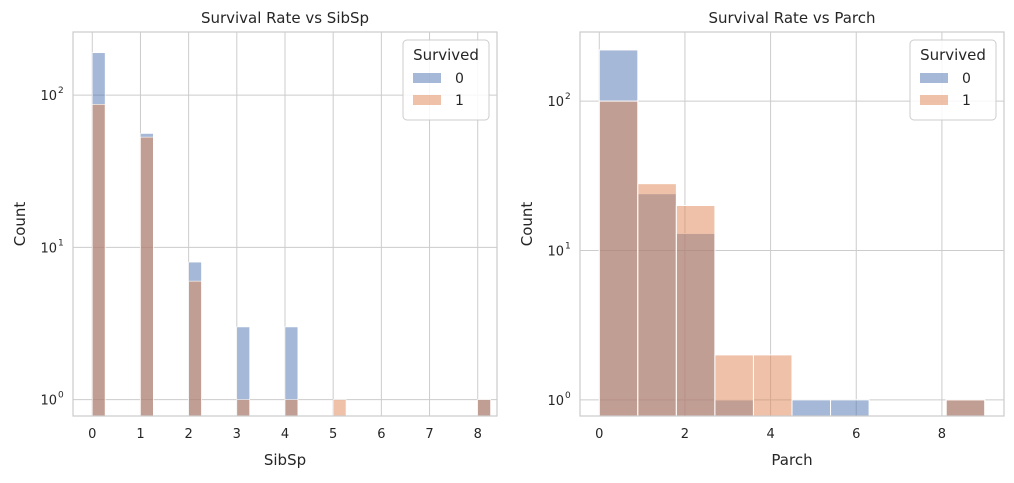 This screenshot has width=1014, height=483. I want to click on x-tick-label: 3, so click(237, 434).